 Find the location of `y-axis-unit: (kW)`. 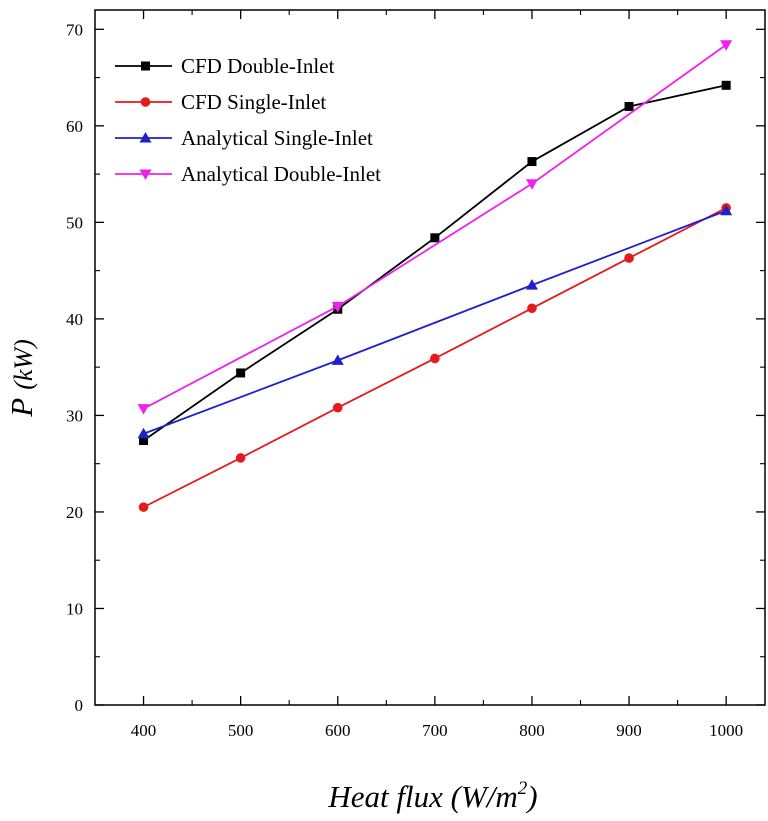

y-axis-unit: (kW) is located at coordinates (23, 364).